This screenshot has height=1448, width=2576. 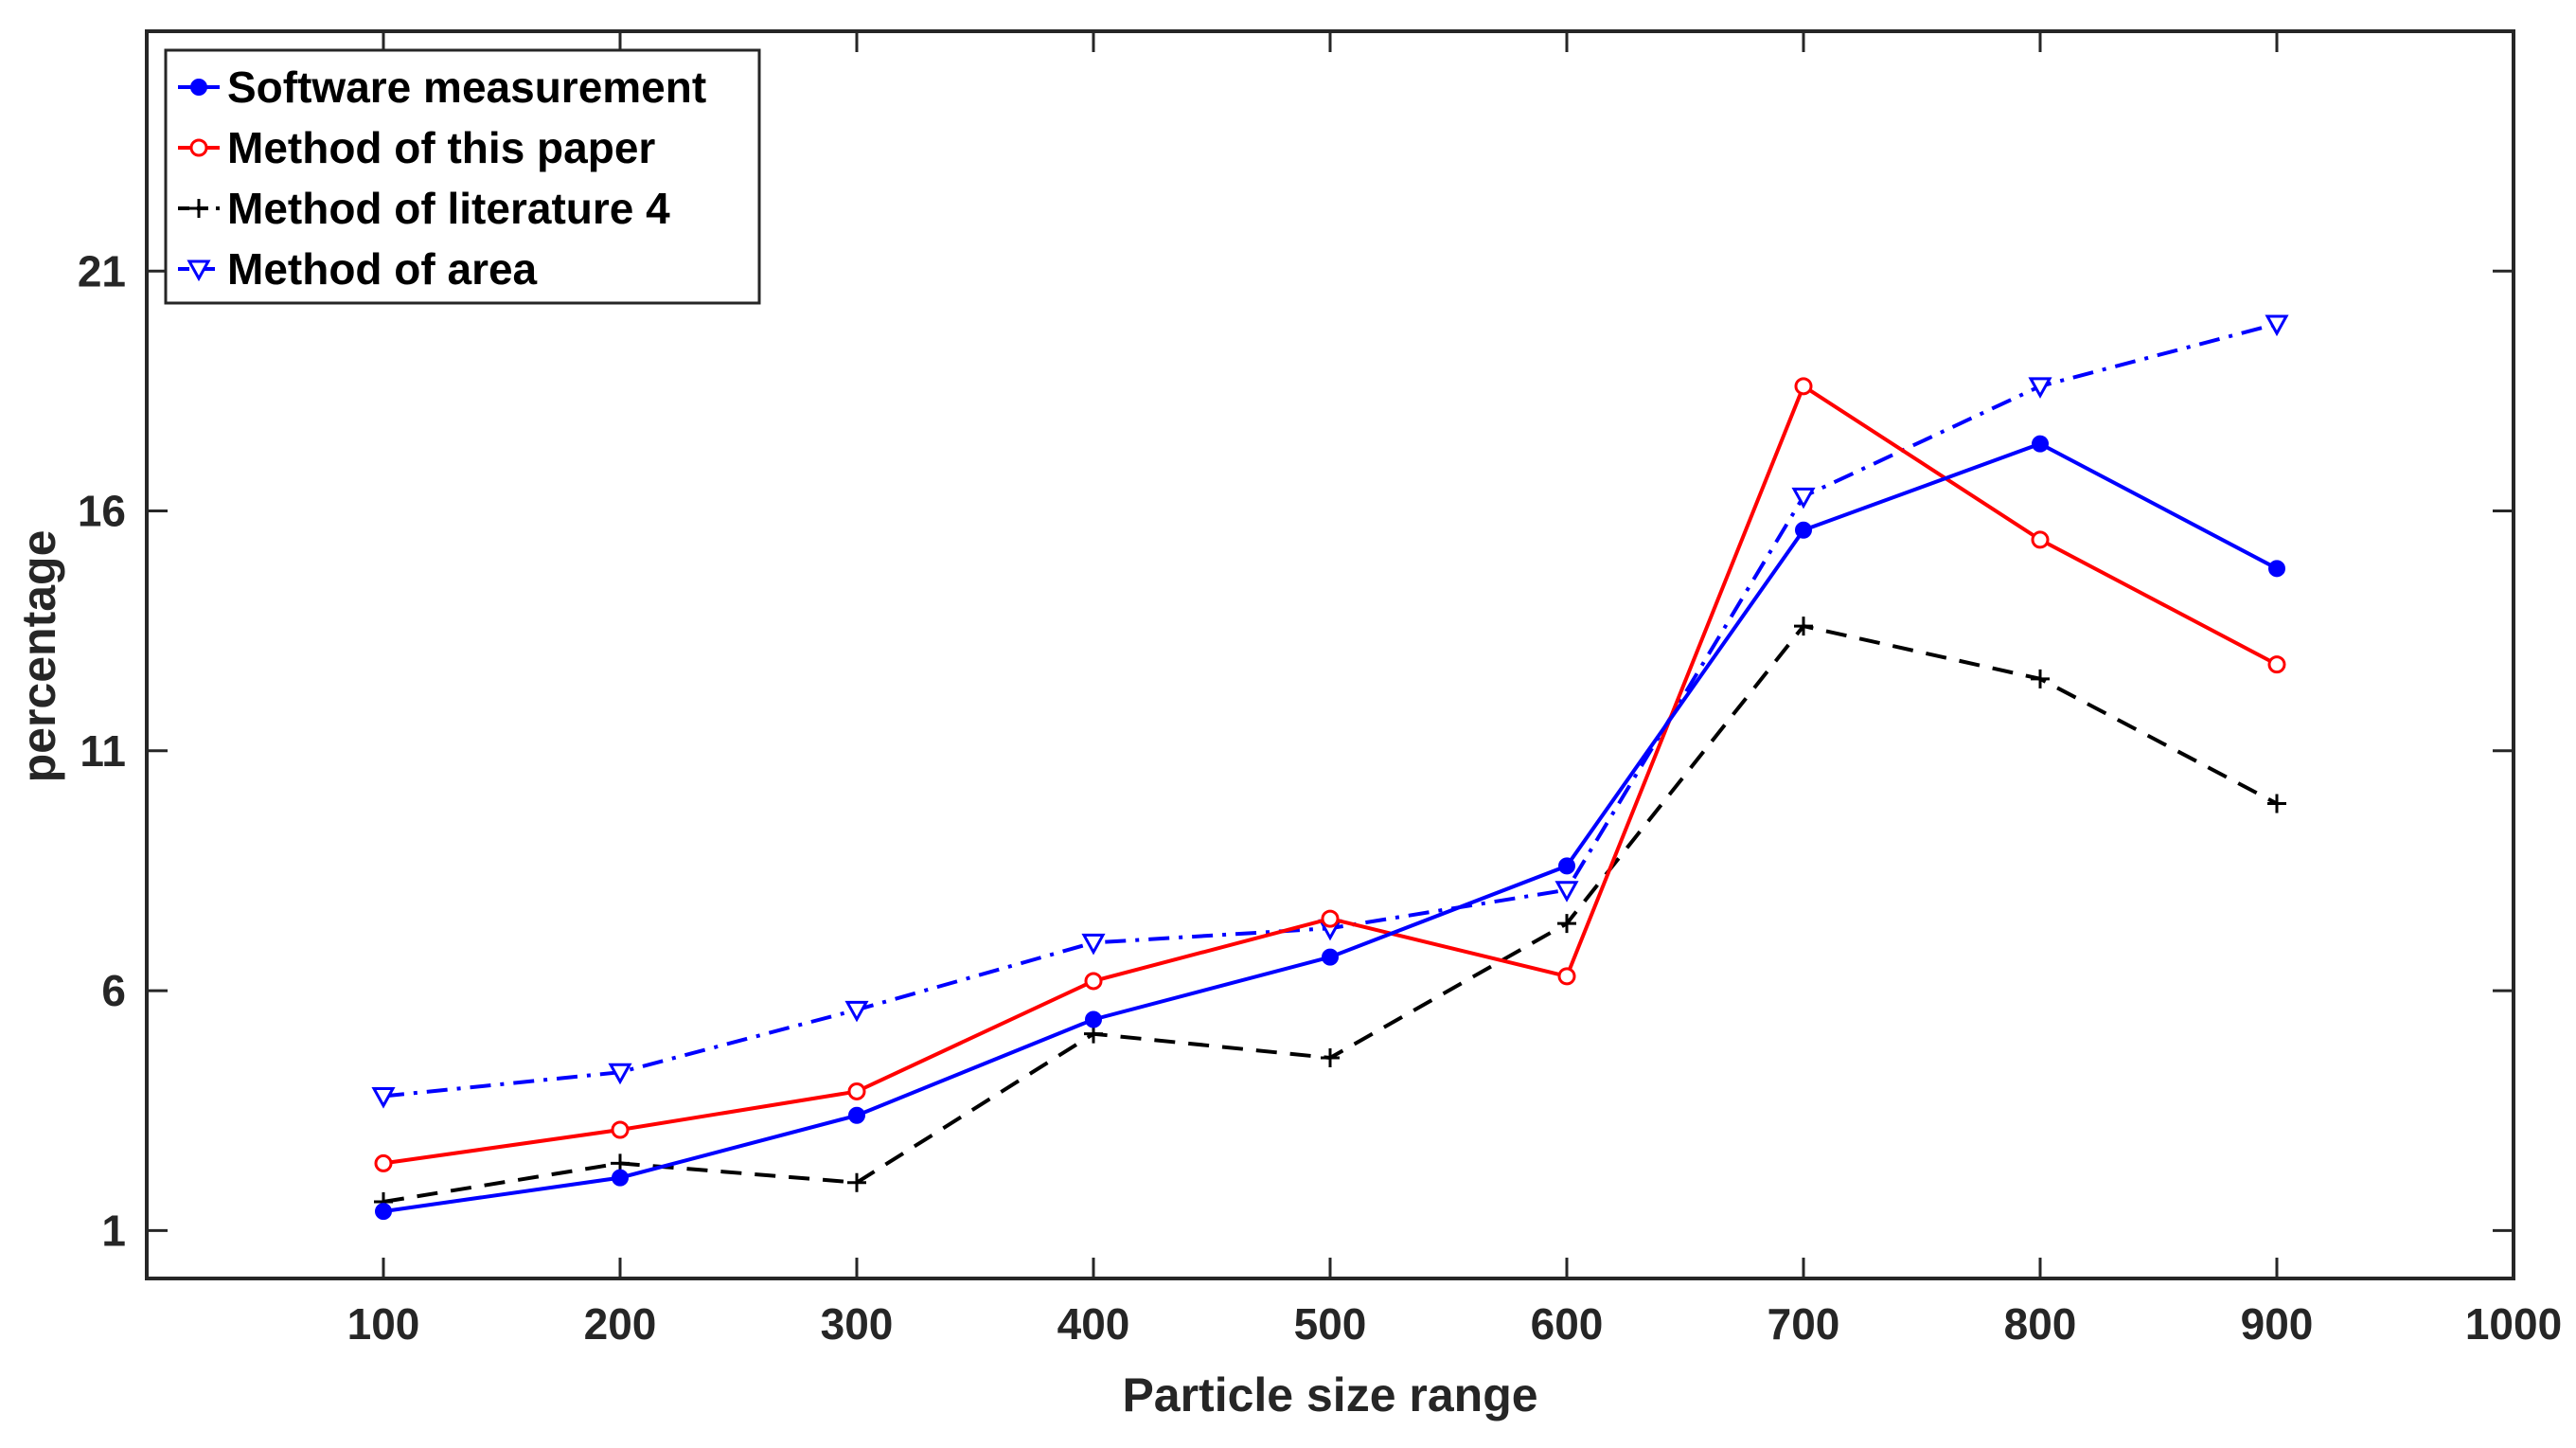 I want to click on y-tick-label: 21, so click(x=102, y=270).